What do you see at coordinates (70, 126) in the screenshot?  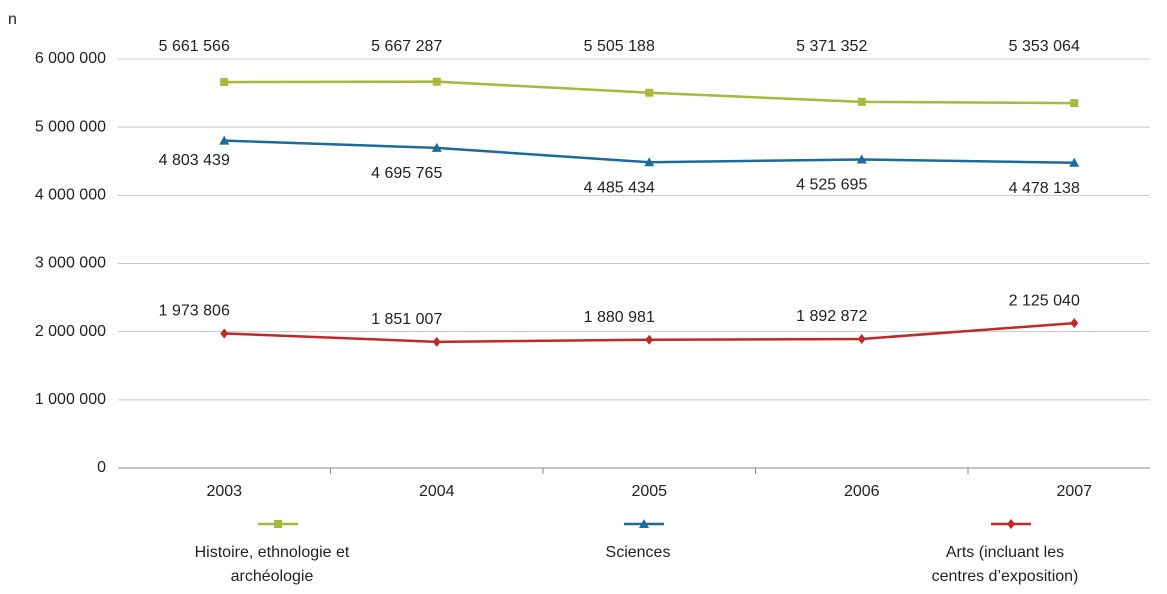 I see `y-tick-label: 5 000 000` at bounding box center [70, 126].